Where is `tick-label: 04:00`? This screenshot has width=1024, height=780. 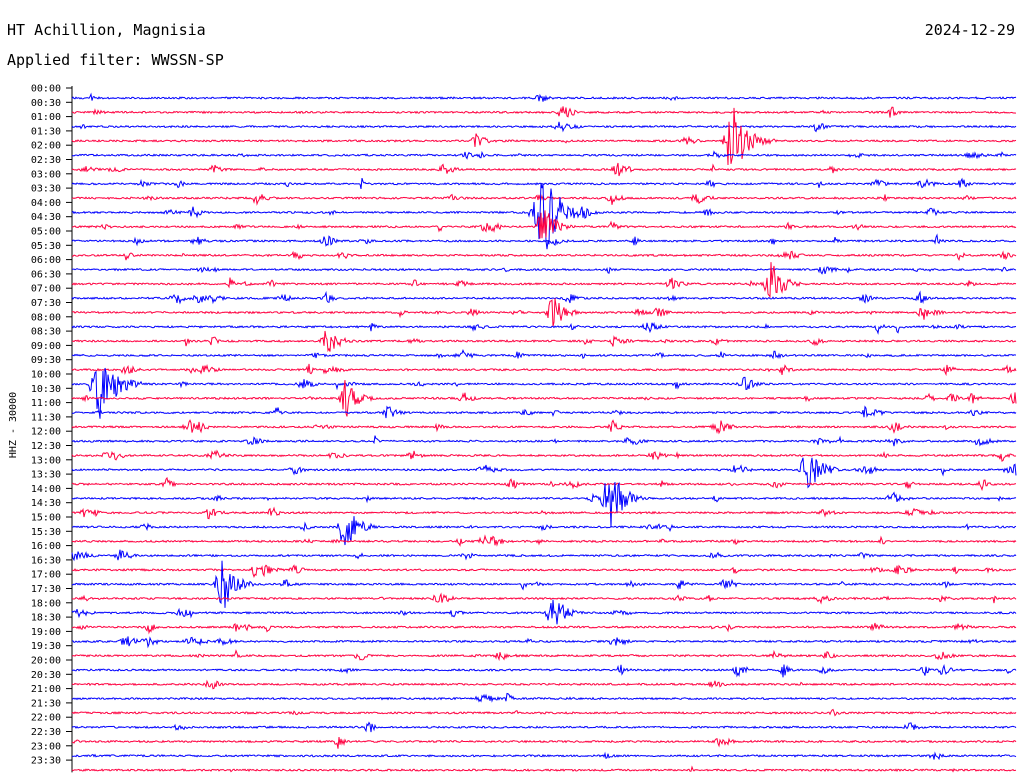 tick-label: 04:00 is located at coordinates (46, 203).